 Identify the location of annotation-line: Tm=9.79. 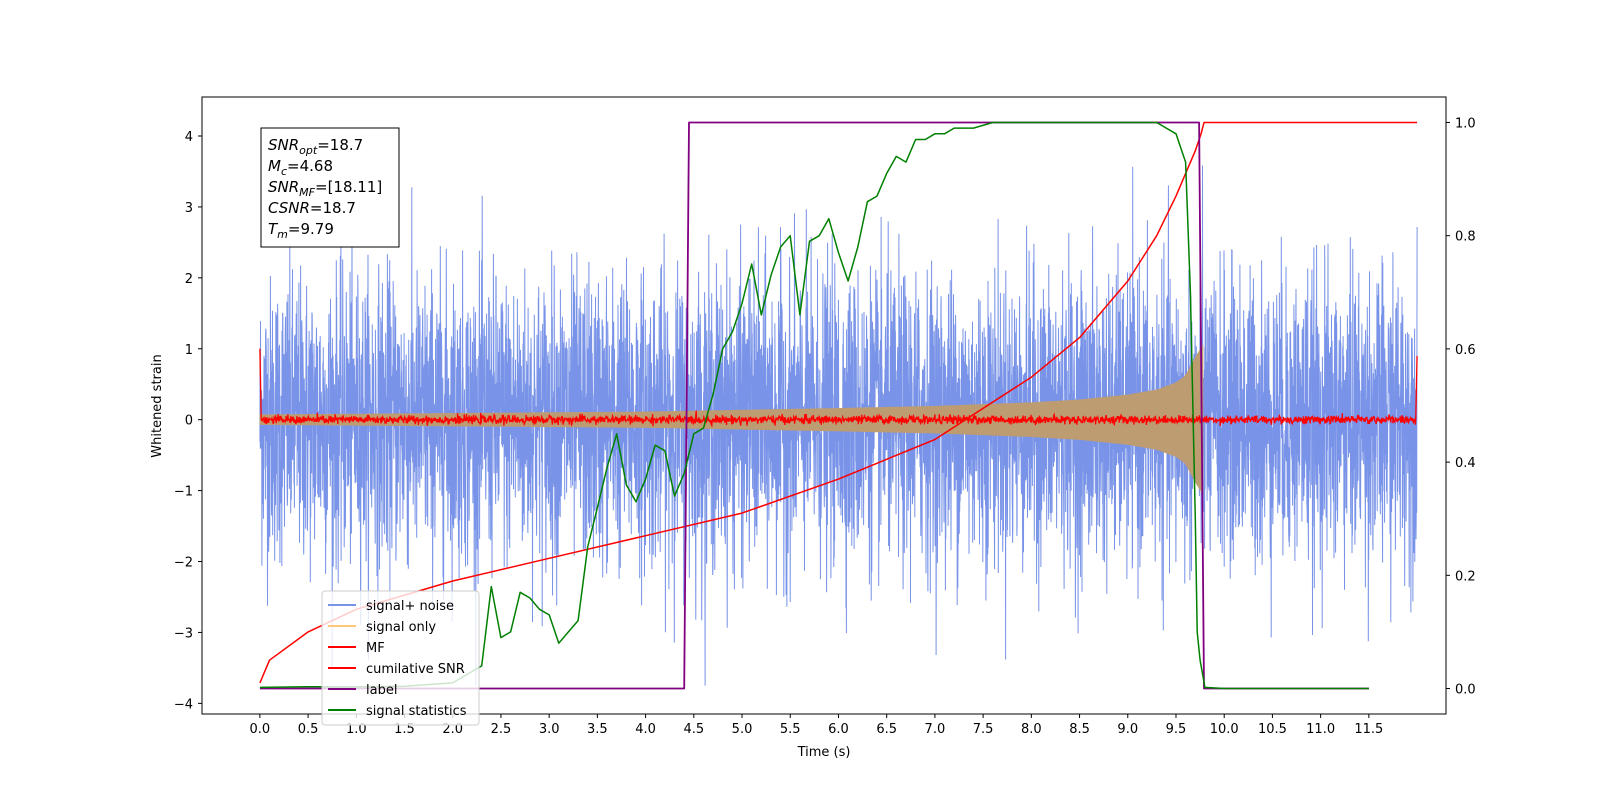
(301, 230).